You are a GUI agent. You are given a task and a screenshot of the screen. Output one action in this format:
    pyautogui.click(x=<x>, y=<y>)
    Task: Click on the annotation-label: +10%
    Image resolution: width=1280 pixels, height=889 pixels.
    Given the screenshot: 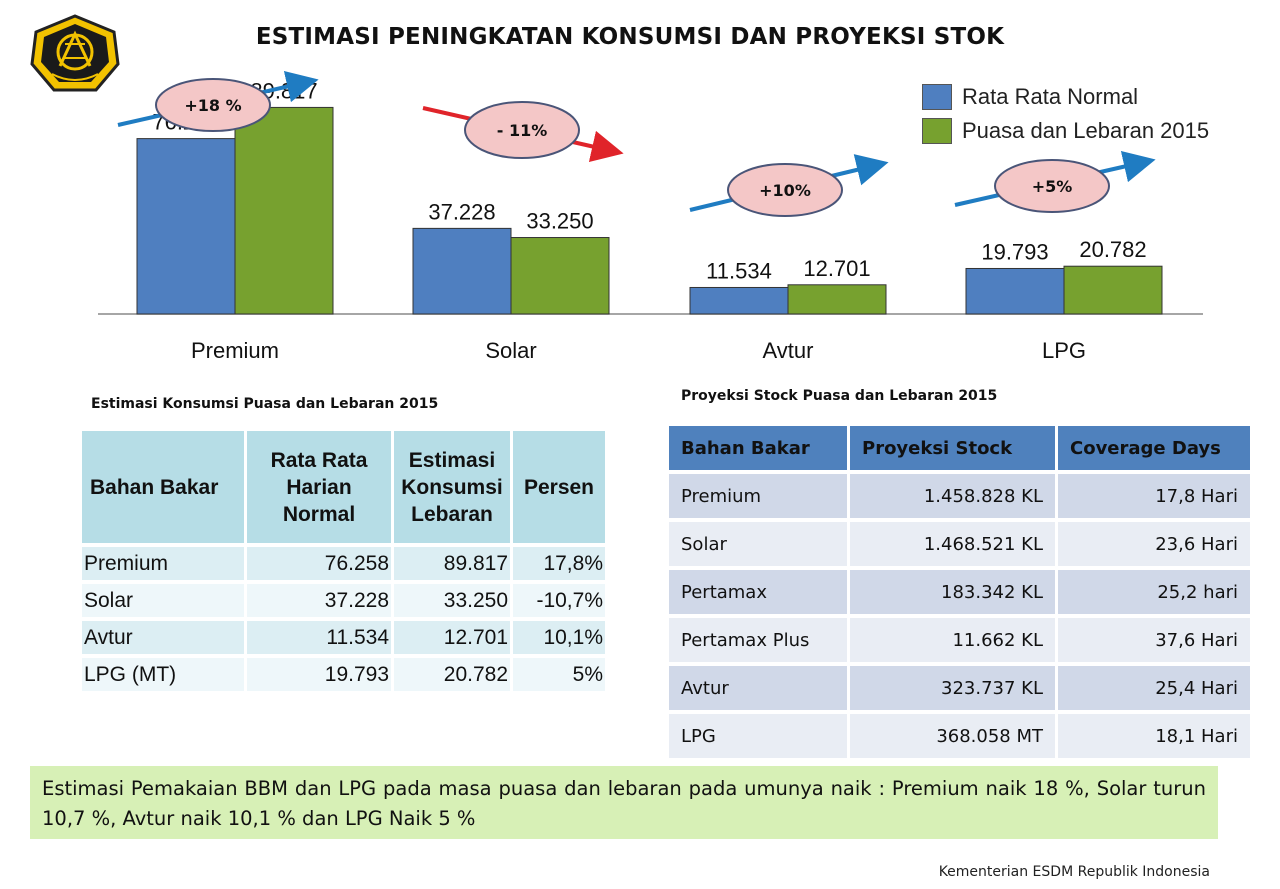 What is the action you would take?
    pyautogui.click(x=785, y=190)
    